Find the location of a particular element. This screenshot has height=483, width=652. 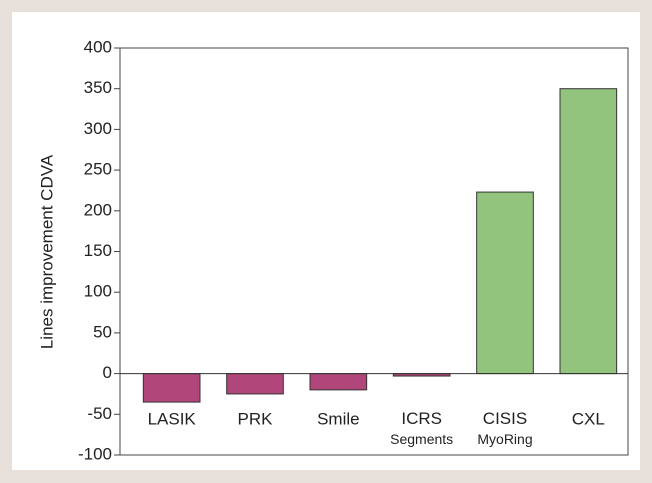

y-tick-label: 300 is located at coordinates (98, 128).